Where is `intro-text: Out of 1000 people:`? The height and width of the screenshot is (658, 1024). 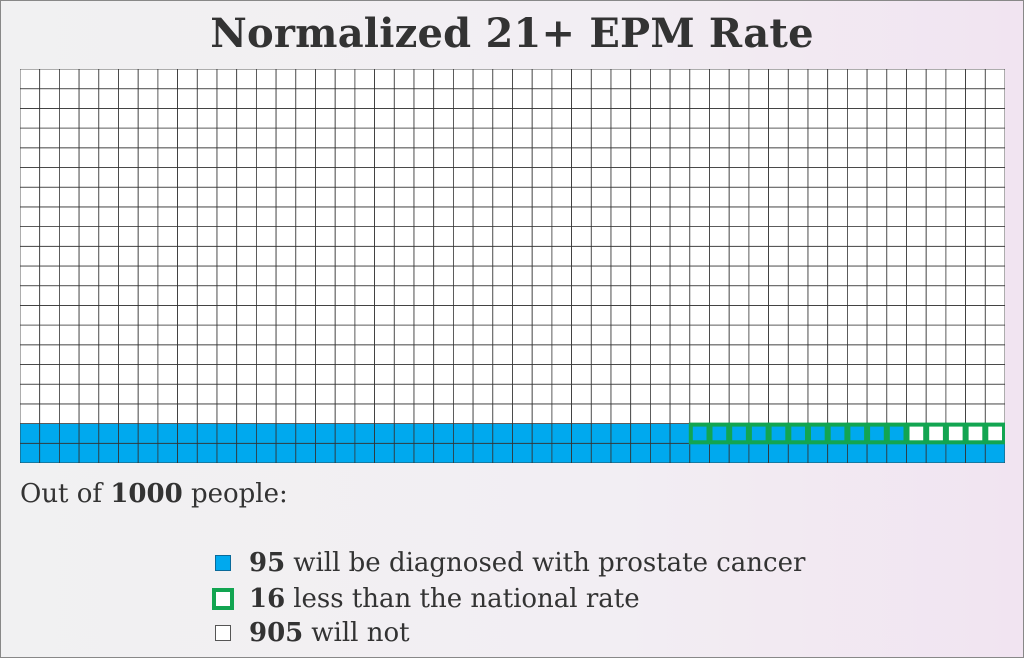 intro-text: Out of 1000 people: is located at coordinates (154, 494).